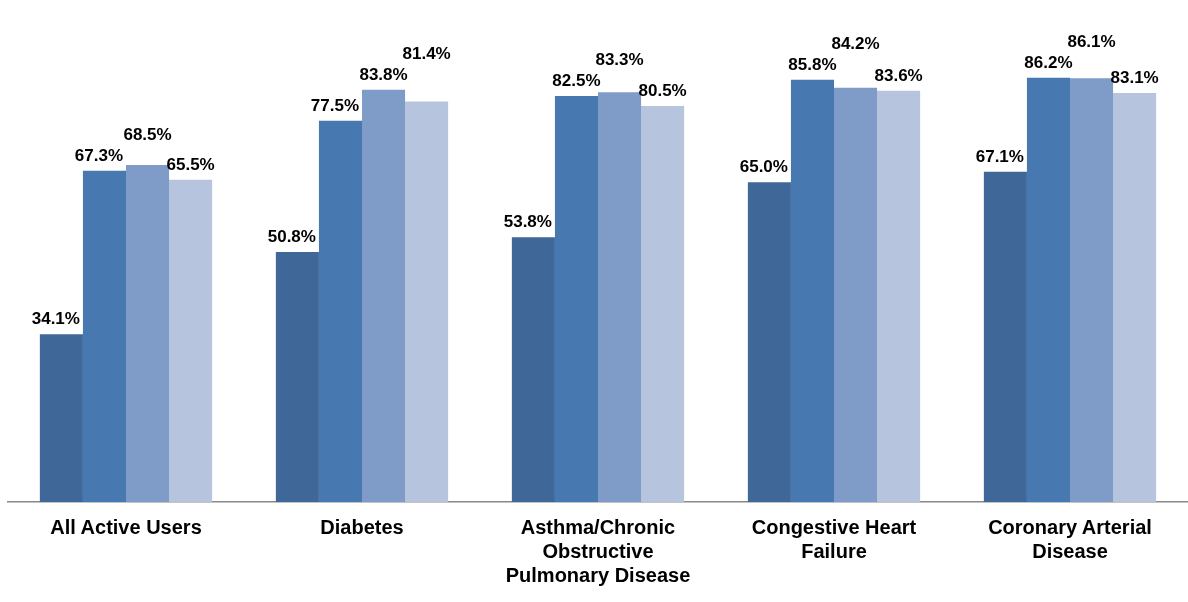 This screenshot has width=1188, height=602. Describe the element at coordinates (576, 81) in the screenshot. I see `data-label: 82.5%` at that location.